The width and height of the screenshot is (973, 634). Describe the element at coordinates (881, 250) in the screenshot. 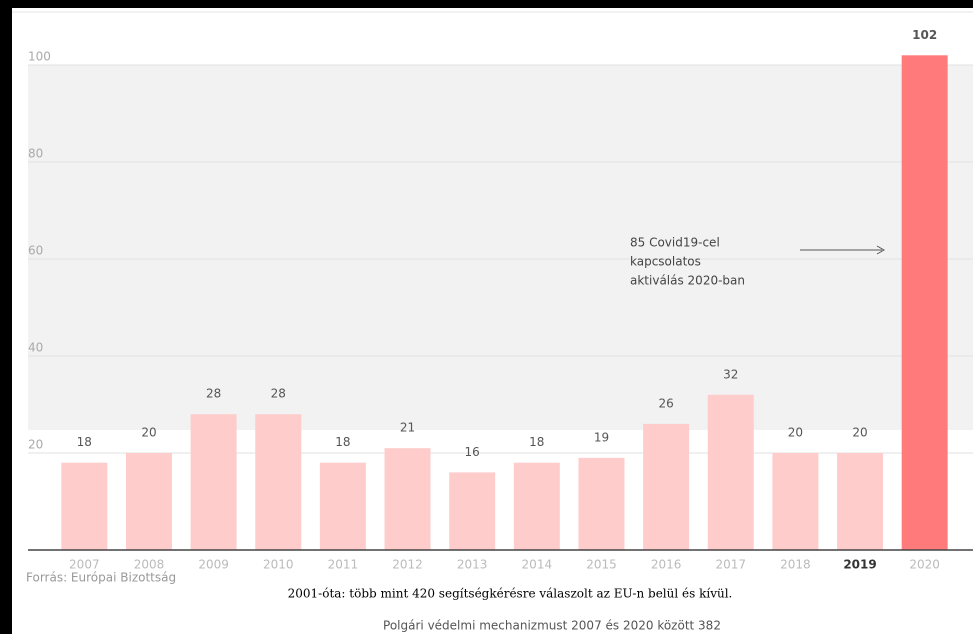

I see `arrow-head` at that location.